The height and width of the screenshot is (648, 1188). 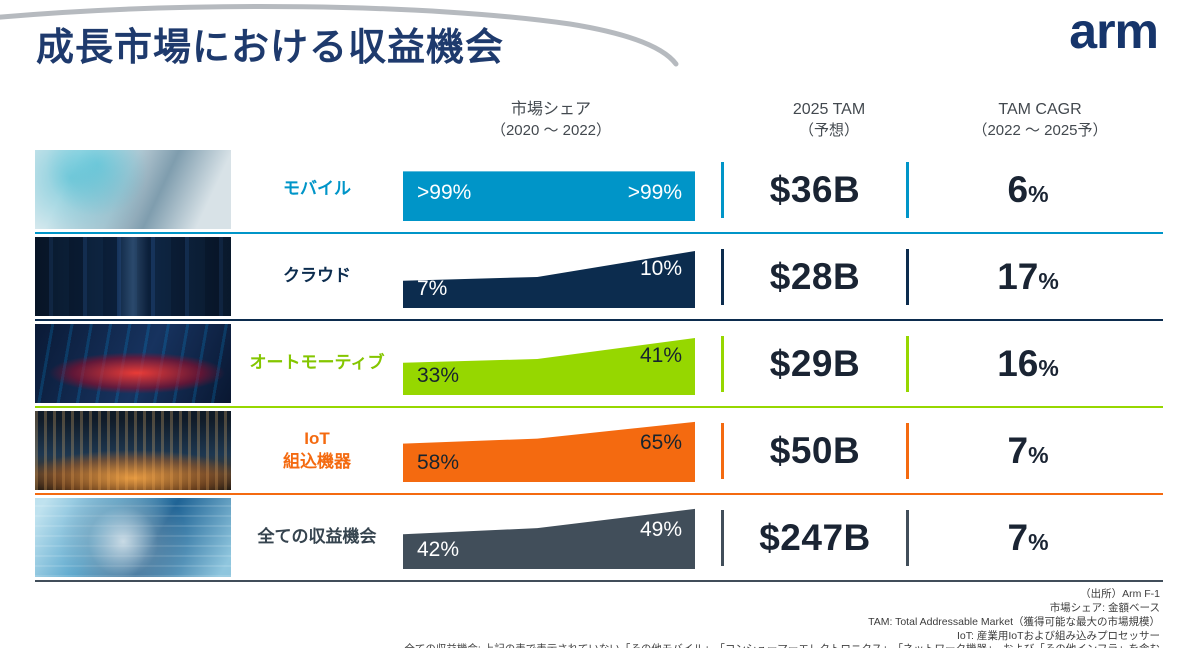 I want to click on semiconductor-chip-image, so click(x=133, y=537).